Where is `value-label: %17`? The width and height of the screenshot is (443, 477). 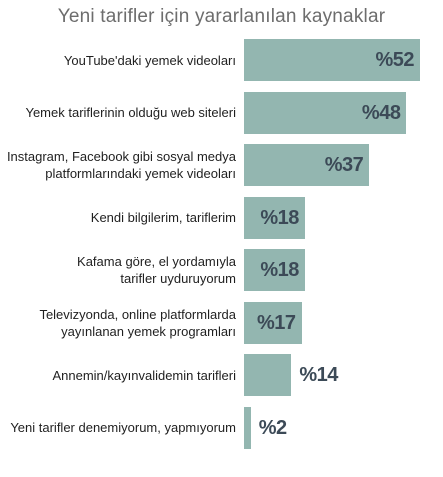
value-label: %17 is located at coordinates (276, 322).